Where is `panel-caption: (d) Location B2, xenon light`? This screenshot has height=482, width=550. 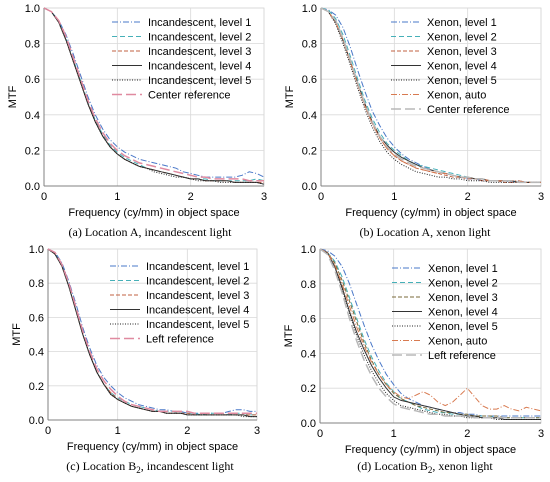
panel-caption: (d) Location B2, xenon light is located at coordinates (425, 467).